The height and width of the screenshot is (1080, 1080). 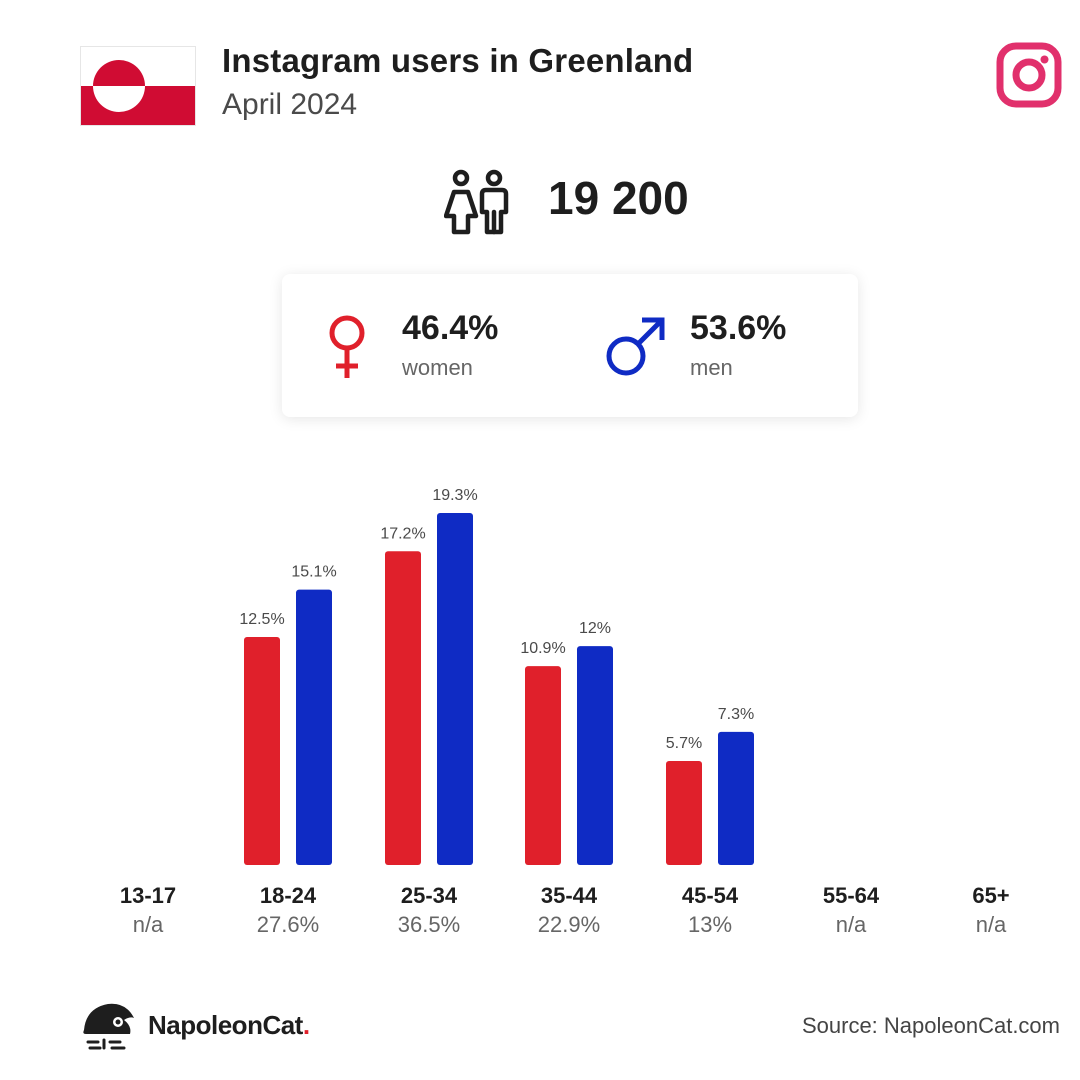 I want to click on bar-label-men-35-44: 12%, so click(x=595, y=628).